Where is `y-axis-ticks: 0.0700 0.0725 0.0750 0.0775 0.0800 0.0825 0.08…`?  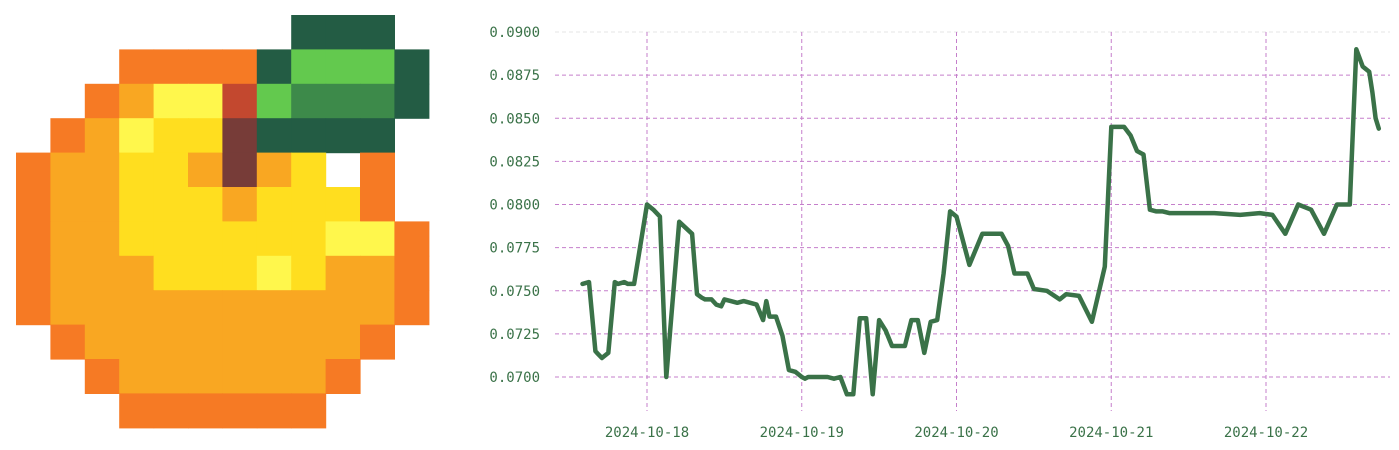
y-axis-ticks: 0.0700 0.0725 0.0750 0.0775 0.0800 0.0825 0.08… is located at coordinates (514, 205).